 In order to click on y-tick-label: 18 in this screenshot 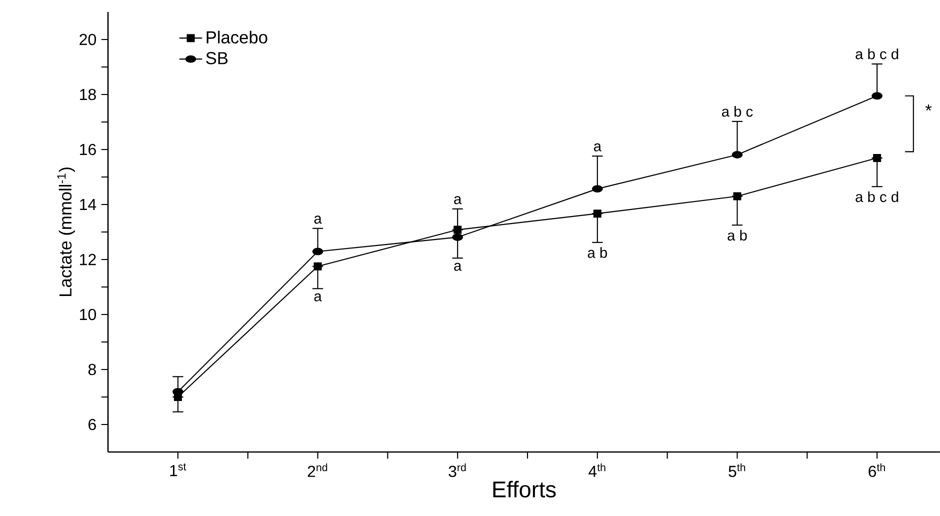, I will do `click(88, 94)`.